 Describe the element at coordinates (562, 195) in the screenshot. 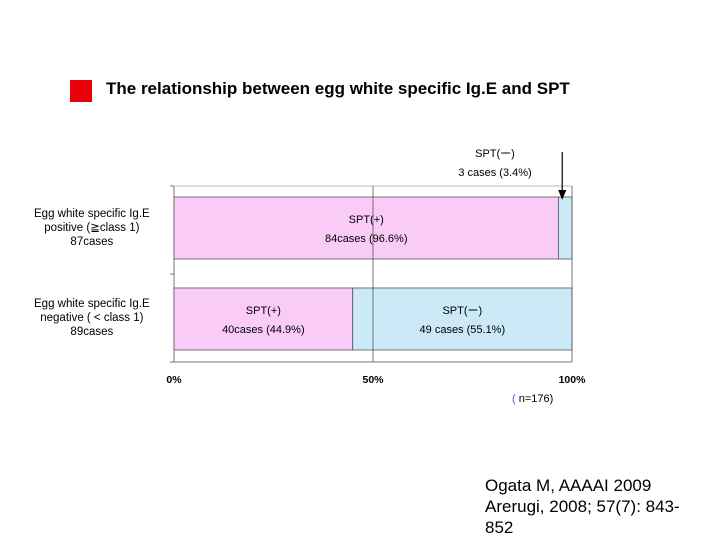

I see `annotation-arrow-head` at that location.